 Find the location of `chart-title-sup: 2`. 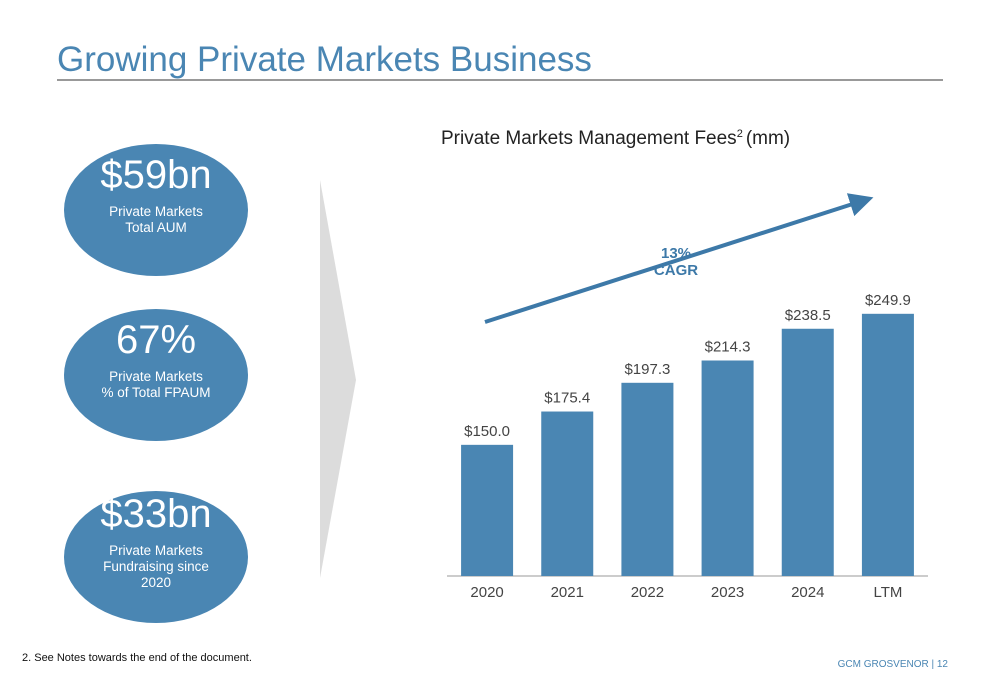

chart-title-sup: 2 is located at coordinates (740, 134).